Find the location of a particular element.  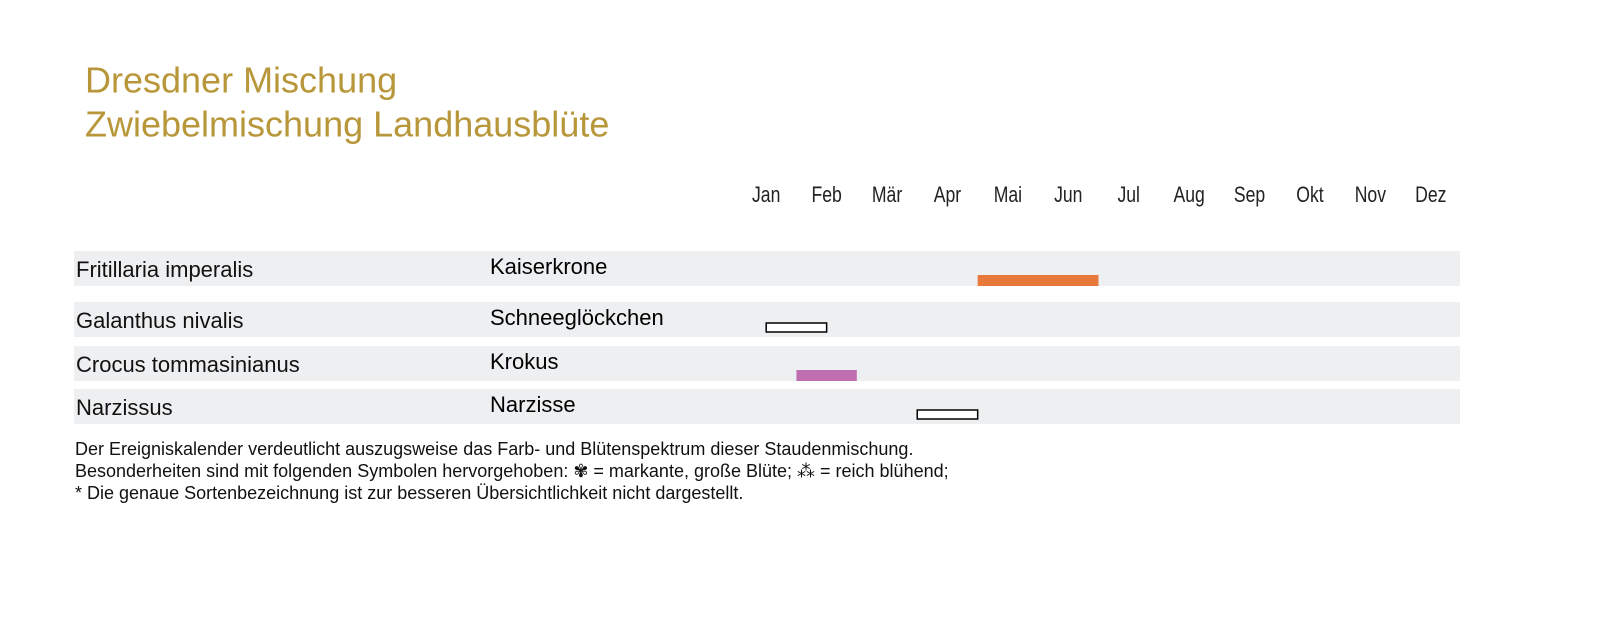

month-label: Feb is located at coordinates (826, 195).